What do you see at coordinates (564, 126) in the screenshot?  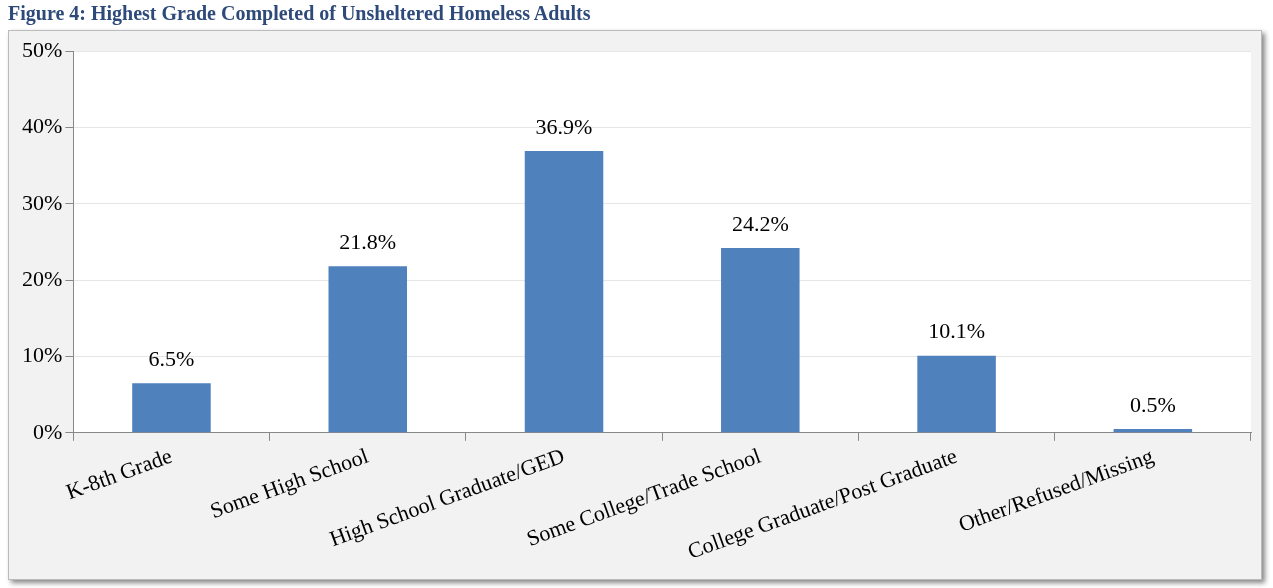 I see `data-label: 36.9%` at bounding box center [564, 126].